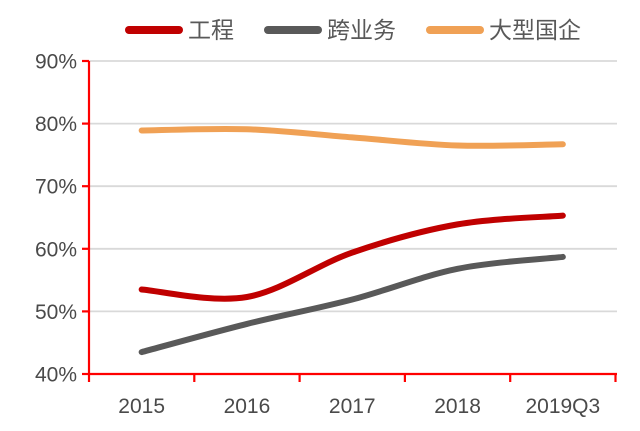 The image size is (640, 431). What do you see at coordinates (562, 406) in the screenshot?
I see `x-tick-label: 2019Q3` at bounding box center [562, 406].